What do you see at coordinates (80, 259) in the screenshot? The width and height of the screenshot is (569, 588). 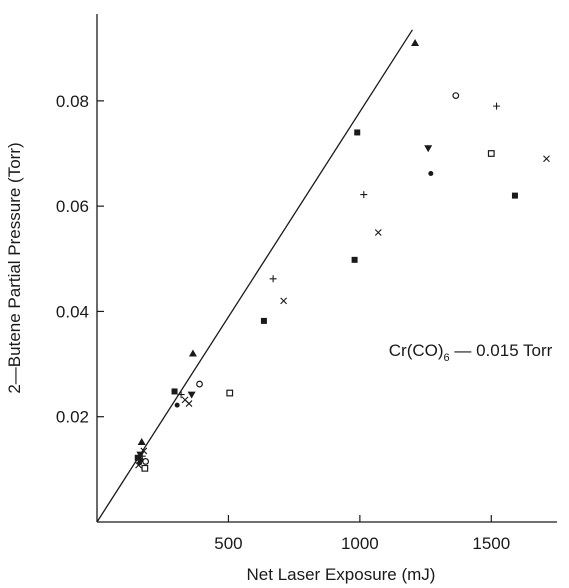 I see `y-axis-ticks: 0.02 0.04 0.06 0.08` at bounding box center [80, 259].